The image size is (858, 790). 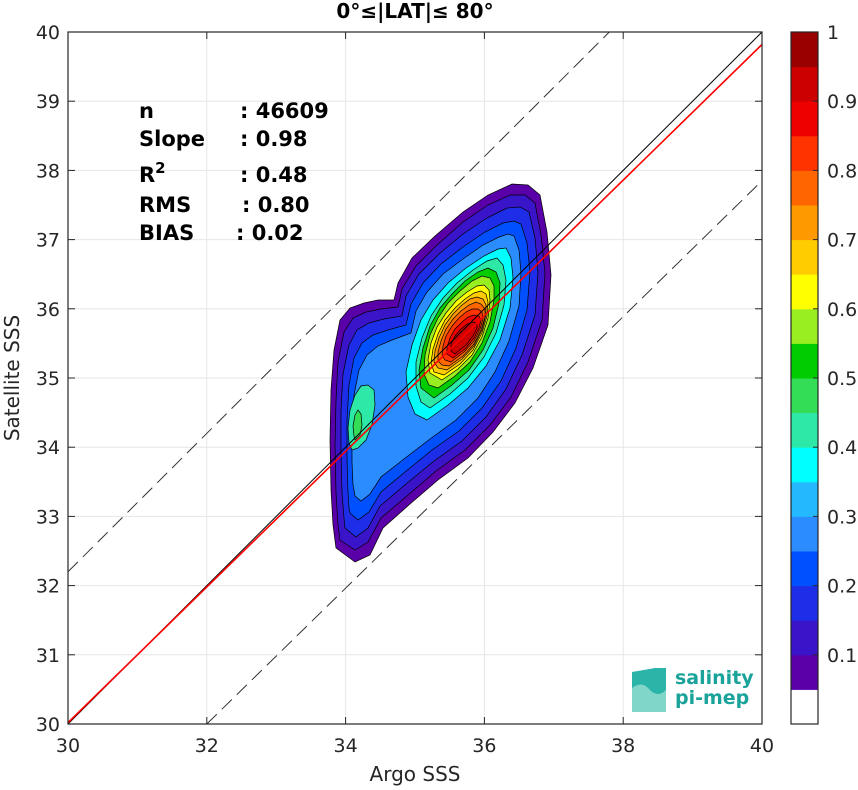 I want to click on y-tick-label: 39, so click(x=48, y=102).